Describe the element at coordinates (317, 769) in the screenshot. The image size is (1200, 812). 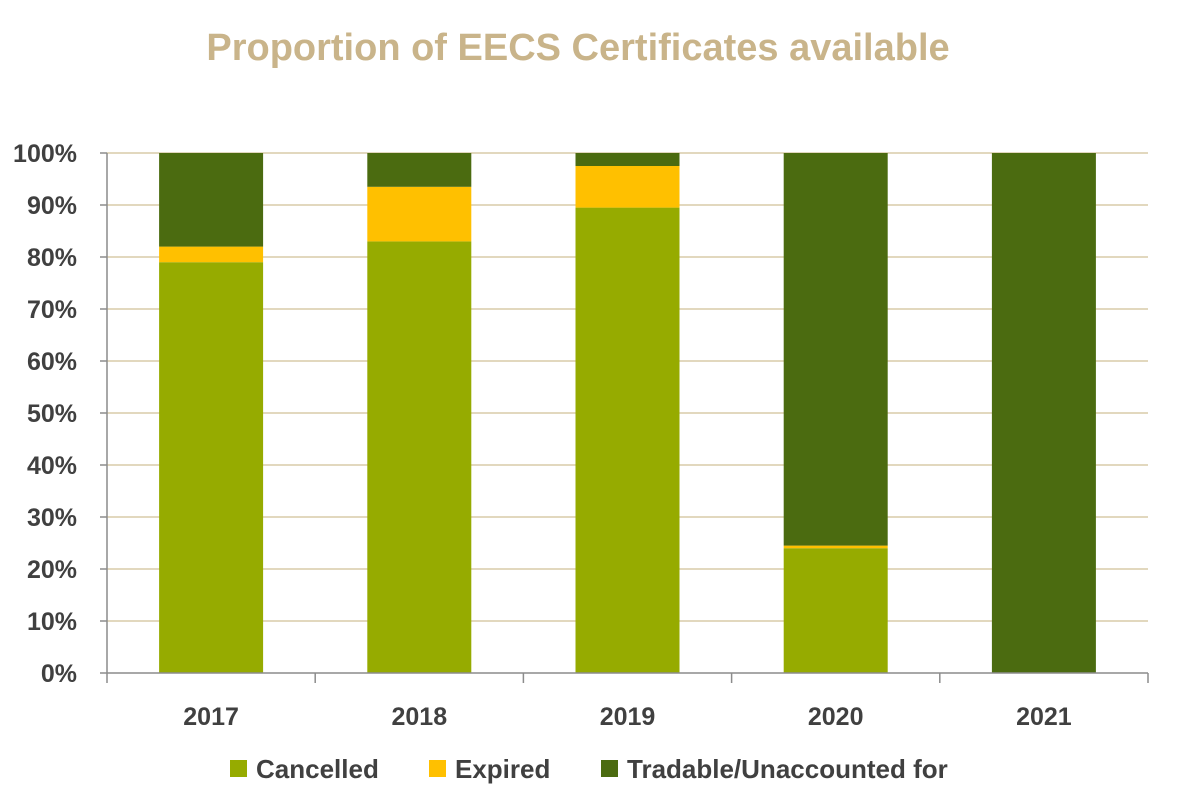
I see `legend-label: Cancelled` at that location.